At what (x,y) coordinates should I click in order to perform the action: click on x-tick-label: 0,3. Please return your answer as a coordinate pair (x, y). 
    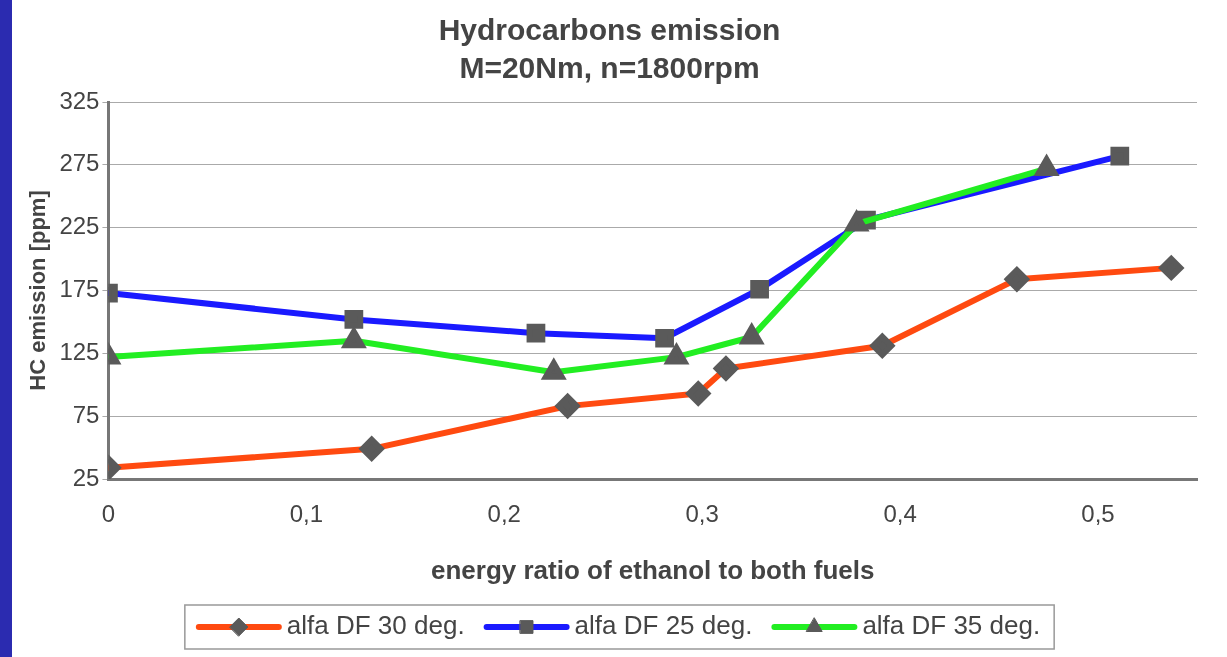
    Looking at the image, I should click on (702, 514).